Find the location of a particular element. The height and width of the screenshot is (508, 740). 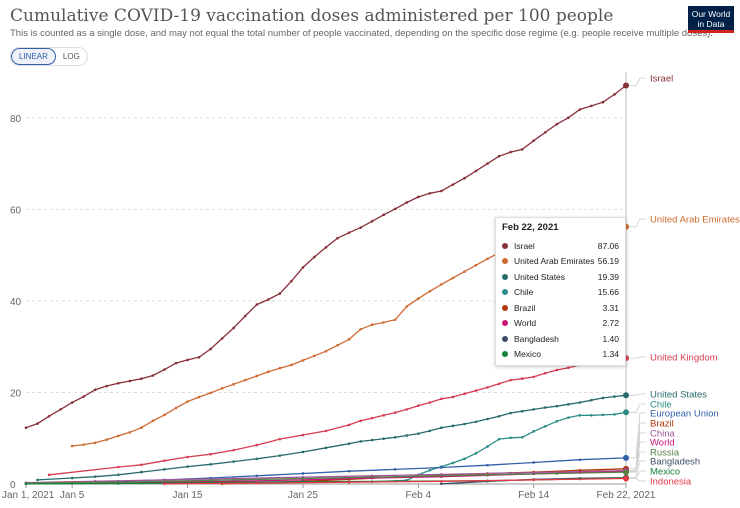

owid-logo: Our World in Data is located at coordinates (711, 19).